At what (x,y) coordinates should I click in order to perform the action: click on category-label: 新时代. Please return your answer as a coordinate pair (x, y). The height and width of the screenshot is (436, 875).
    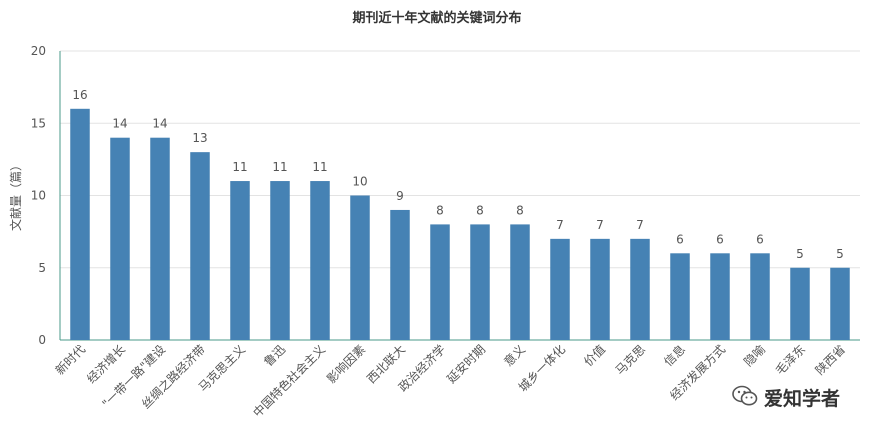
    Looking at the image, I should click on (70, 360).